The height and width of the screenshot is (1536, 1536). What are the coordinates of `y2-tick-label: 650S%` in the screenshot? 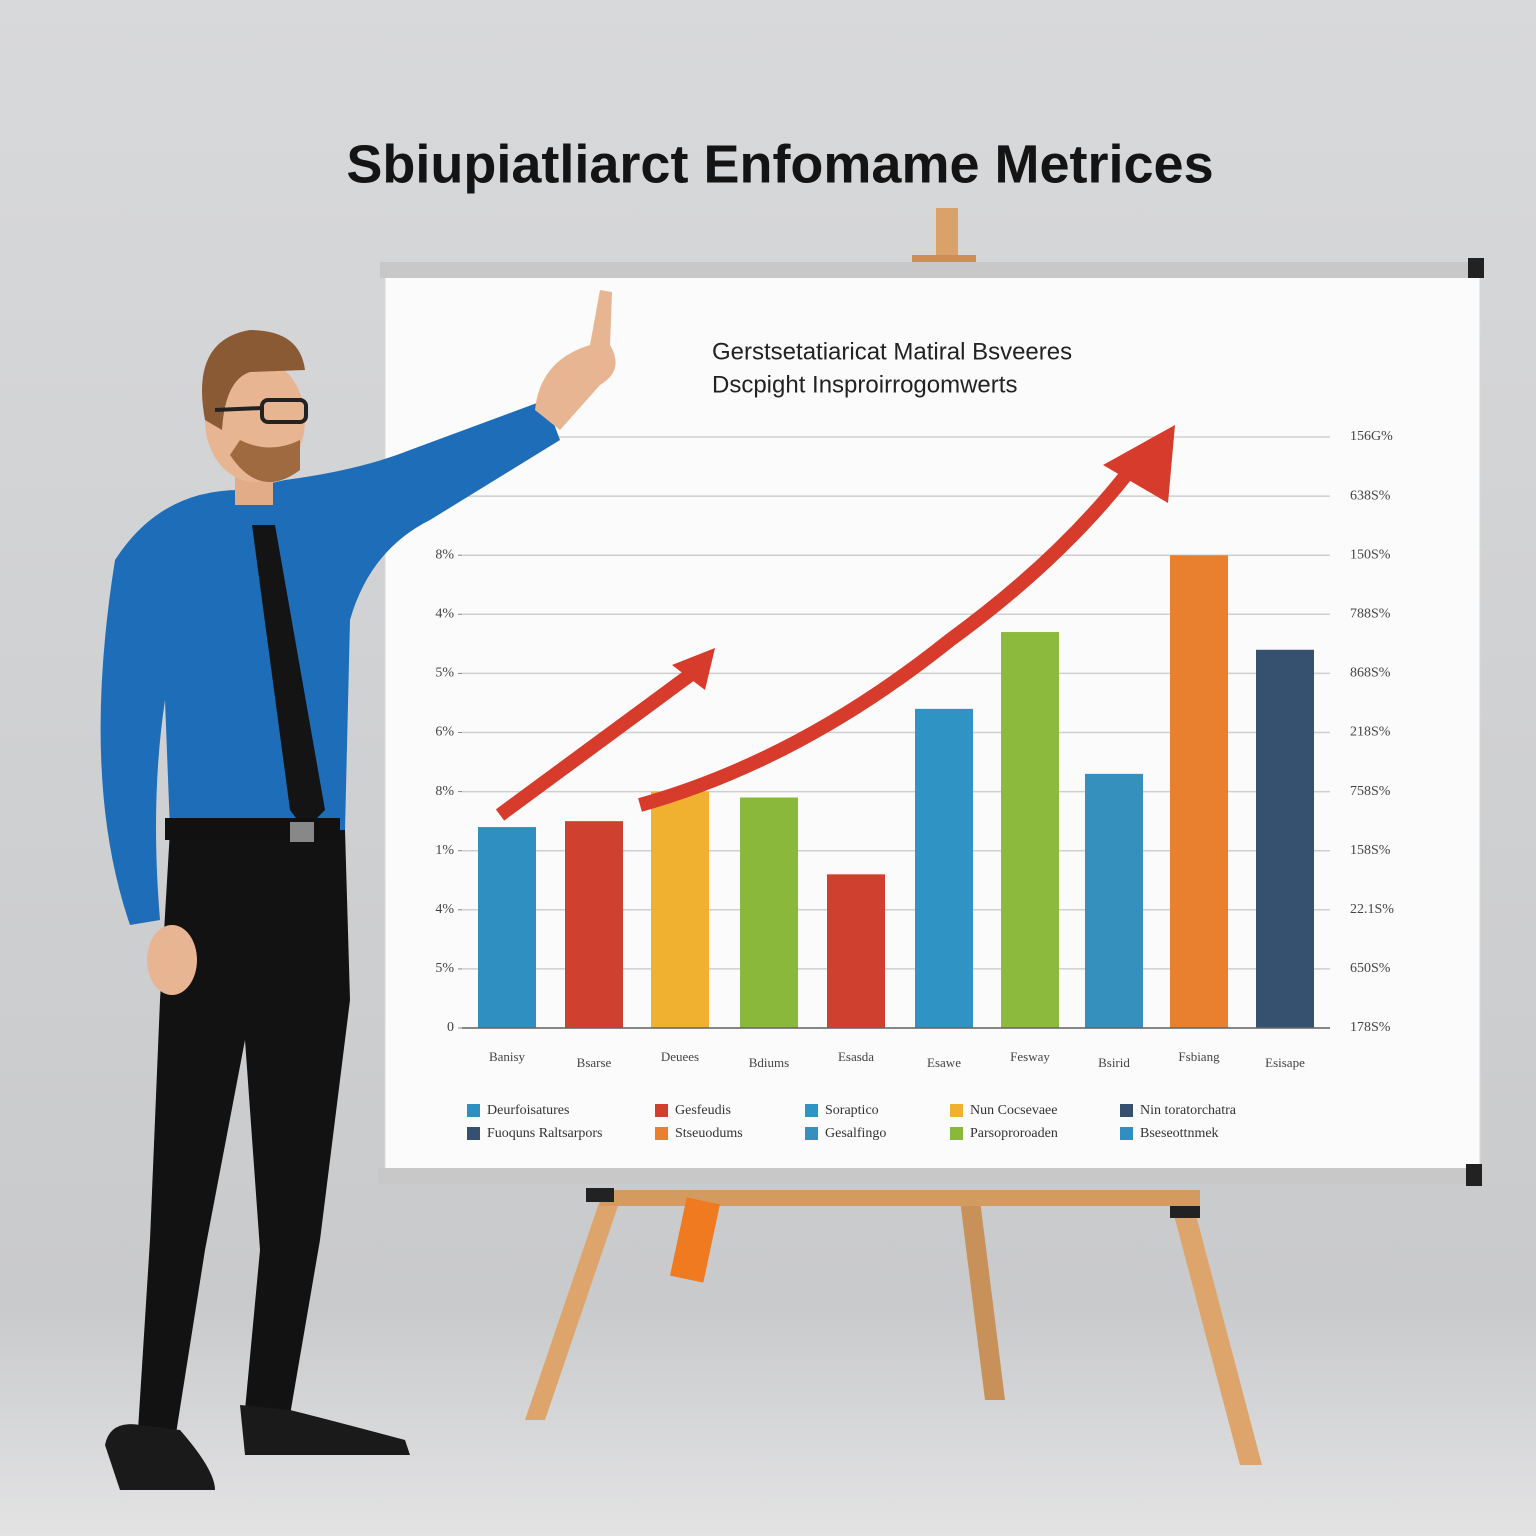 It's located at (1370, 968).